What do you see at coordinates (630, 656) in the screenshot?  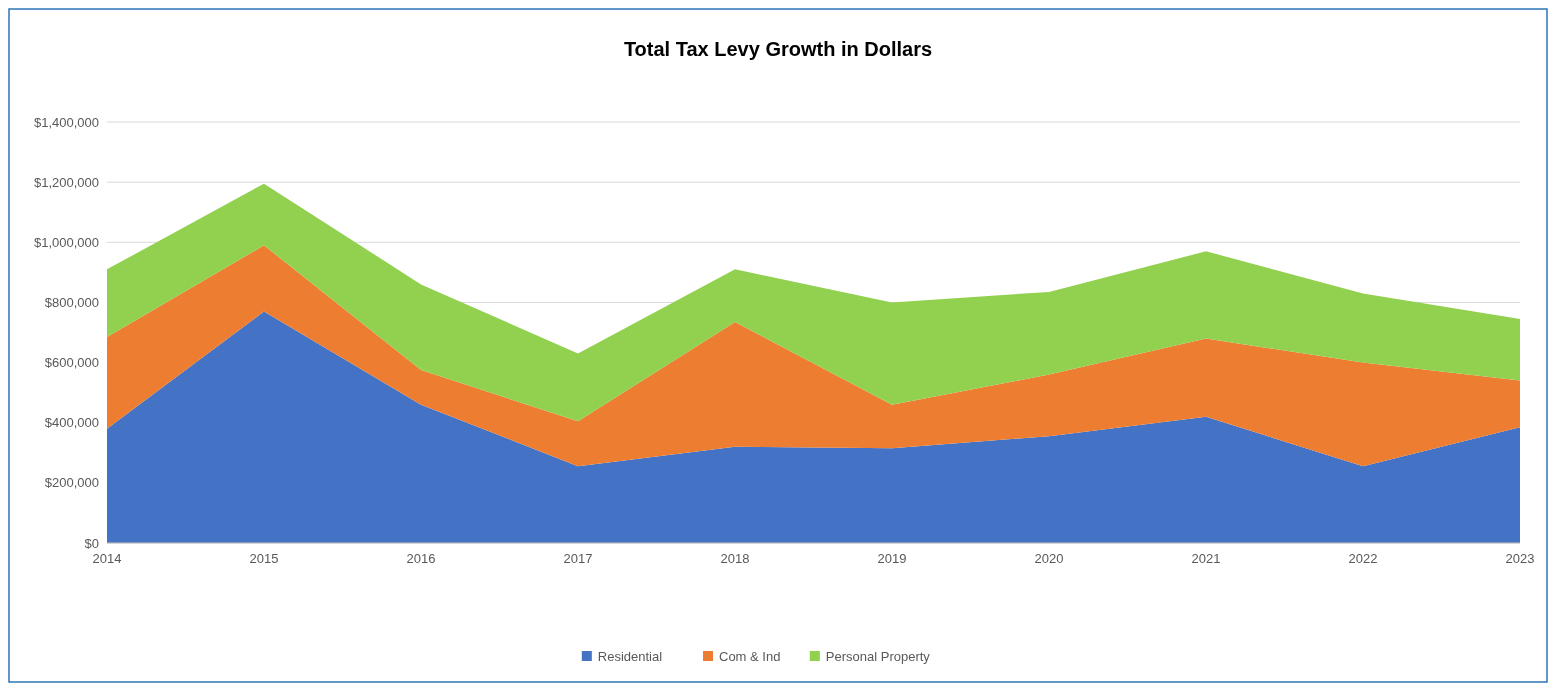 I see `legend-label: Residential` at bounding box center [630, 656].